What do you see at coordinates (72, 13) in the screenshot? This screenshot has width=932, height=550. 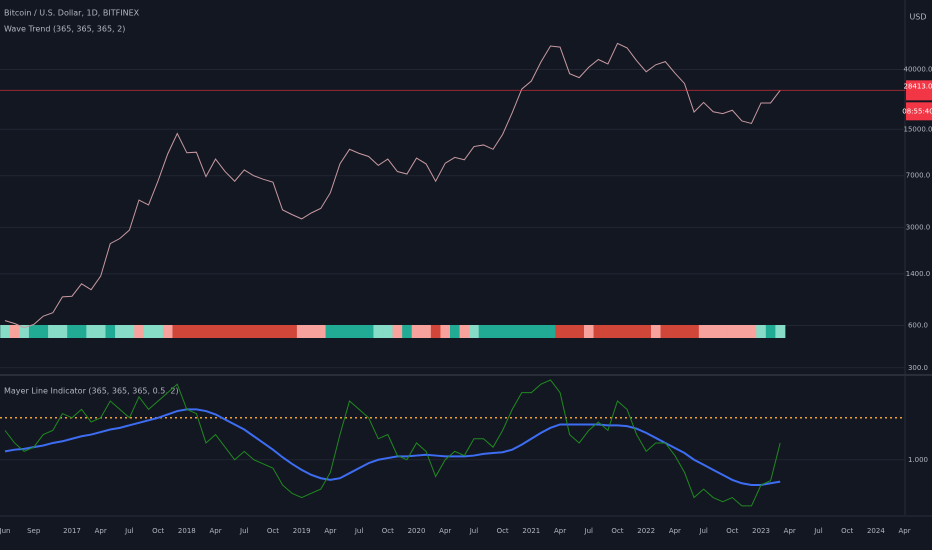 I see `chart-title: Bitcoin / U.S. Dollar, 1D, BITFINEX` at bounding box center [72, 13].